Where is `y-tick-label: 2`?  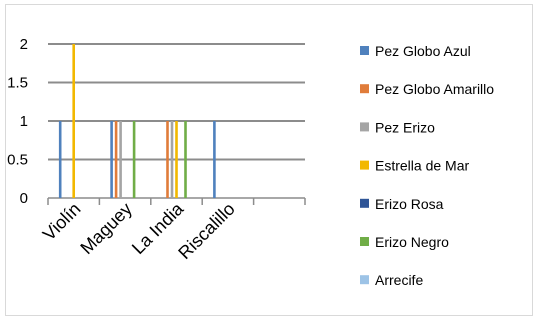 y-tick-label: 2 is located at coordinates (24, 44).